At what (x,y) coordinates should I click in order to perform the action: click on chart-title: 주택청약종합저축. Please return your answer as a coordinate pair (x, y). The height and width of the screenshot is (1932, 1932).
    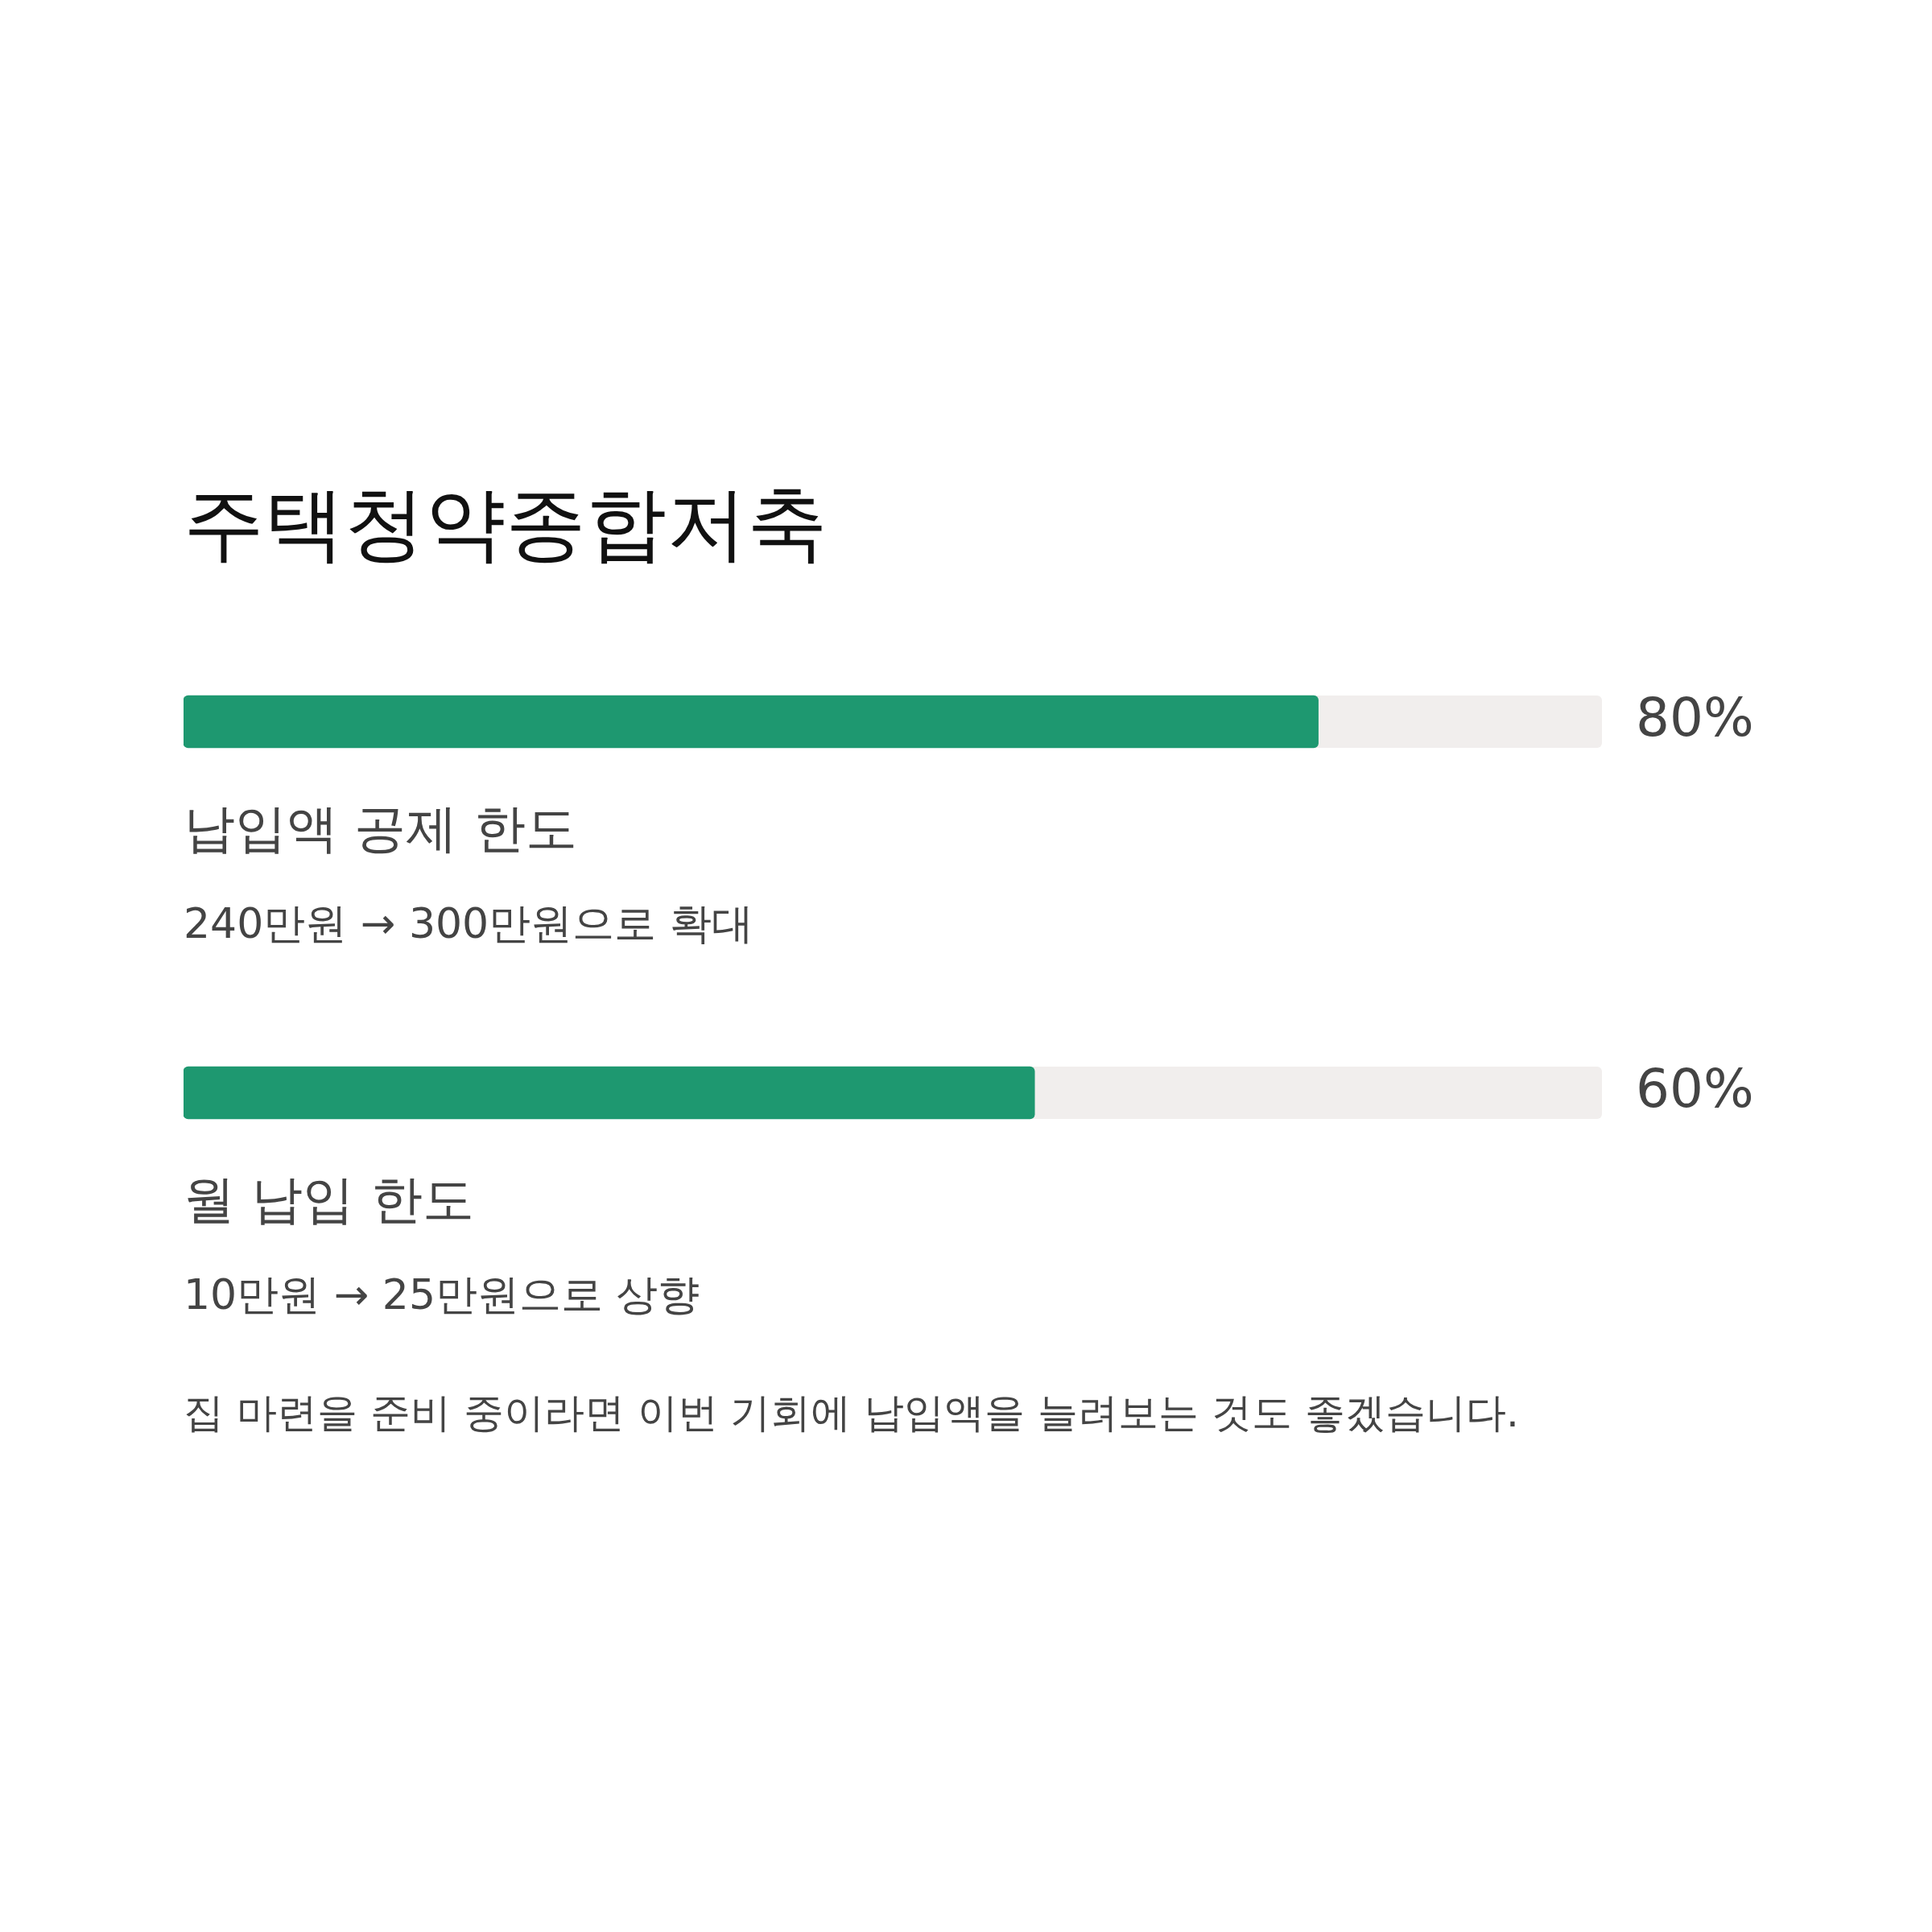
    Looking at the image, I should click on (506, 523).